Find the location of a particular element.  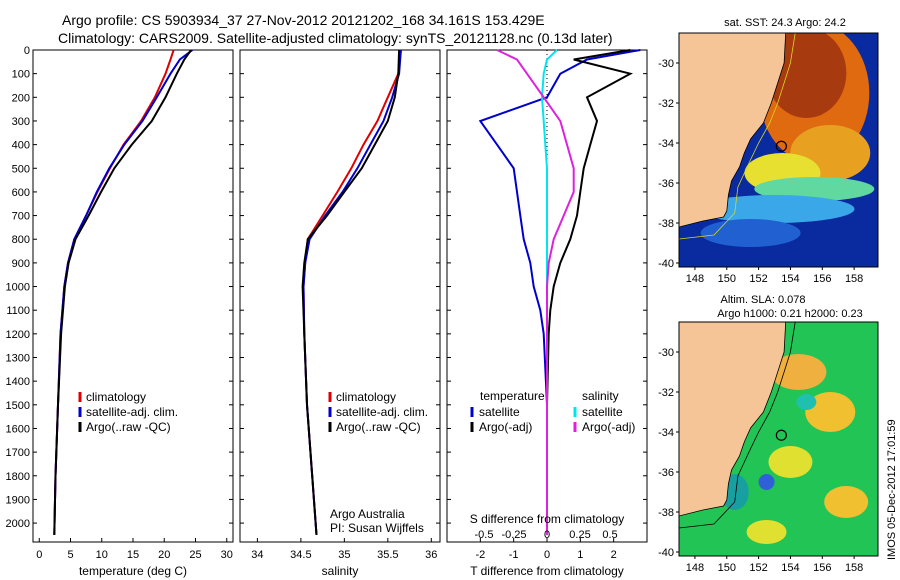

y-tick-label: 600 is located at coordinates (21, 193).